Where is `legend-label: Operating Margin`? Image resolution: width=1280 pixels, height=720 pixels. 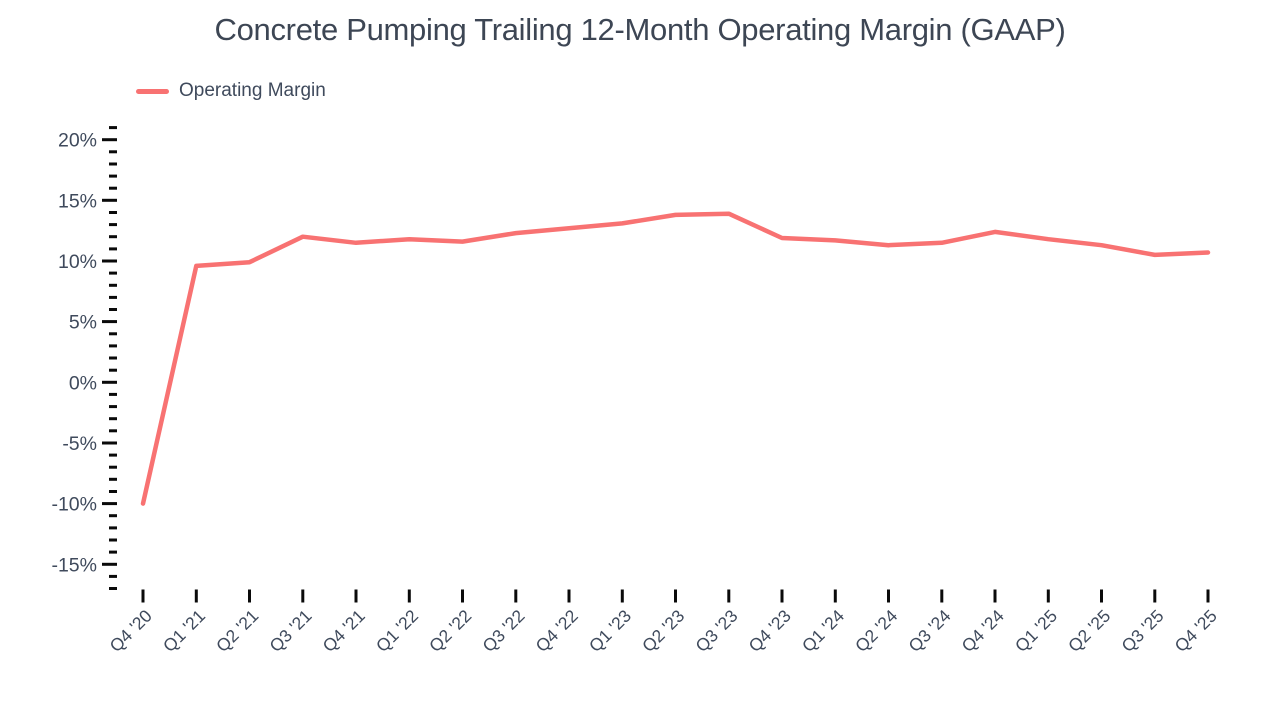
legend-label: Operating Margin is located at coordinates (252, 90).